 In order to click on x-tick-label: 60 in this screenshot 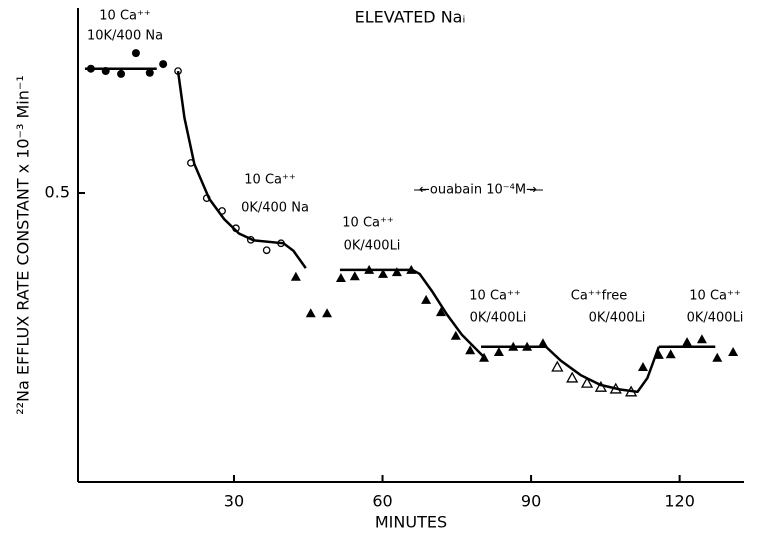, I will do `click(382, 501)`.